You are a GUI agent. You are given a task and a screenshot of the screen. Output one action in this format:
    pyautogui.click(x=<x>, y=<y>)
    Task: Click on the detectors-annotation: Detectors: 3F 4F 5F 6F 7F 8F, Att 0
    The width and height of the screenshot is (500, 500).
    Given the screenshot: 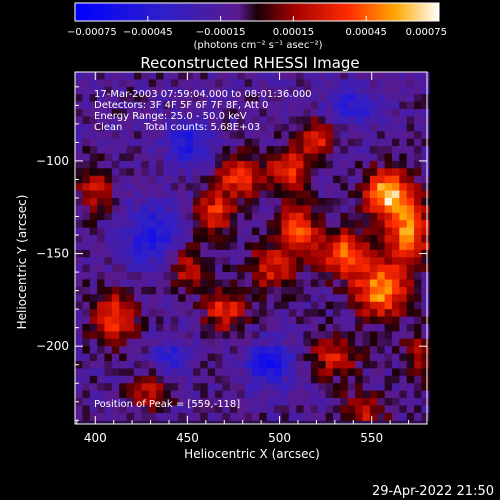 What is the action you would take?
    pyautogui.click(x=181, y=105)
    